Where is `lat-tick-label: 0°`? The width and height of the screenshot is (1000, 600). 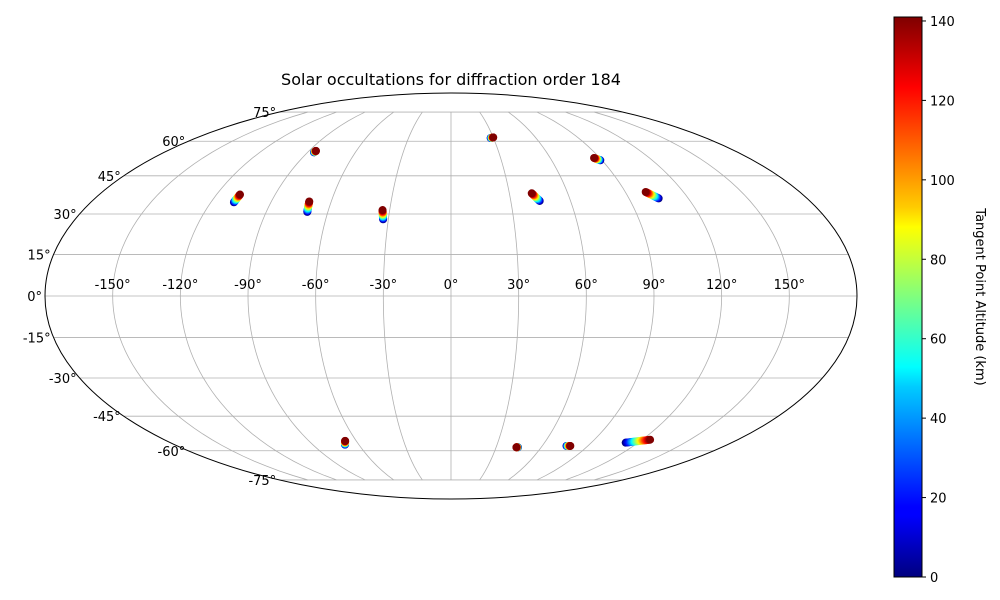
lat-tick-label: 0° is located at coordinates (34, 297).